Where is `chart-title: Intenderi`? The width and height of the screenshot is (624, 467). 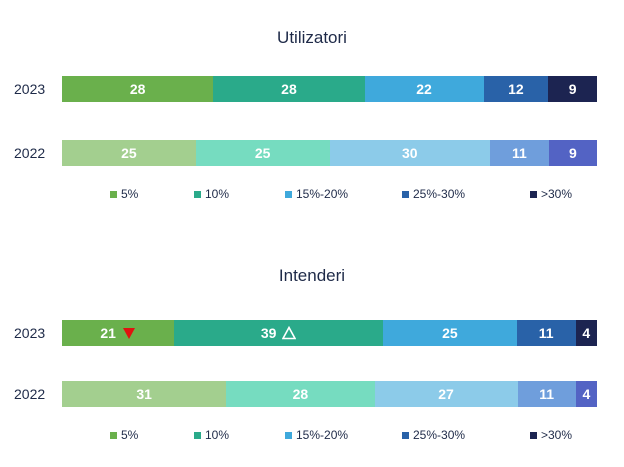
chart-title: Intenderi is located at coordinates (312, 275).